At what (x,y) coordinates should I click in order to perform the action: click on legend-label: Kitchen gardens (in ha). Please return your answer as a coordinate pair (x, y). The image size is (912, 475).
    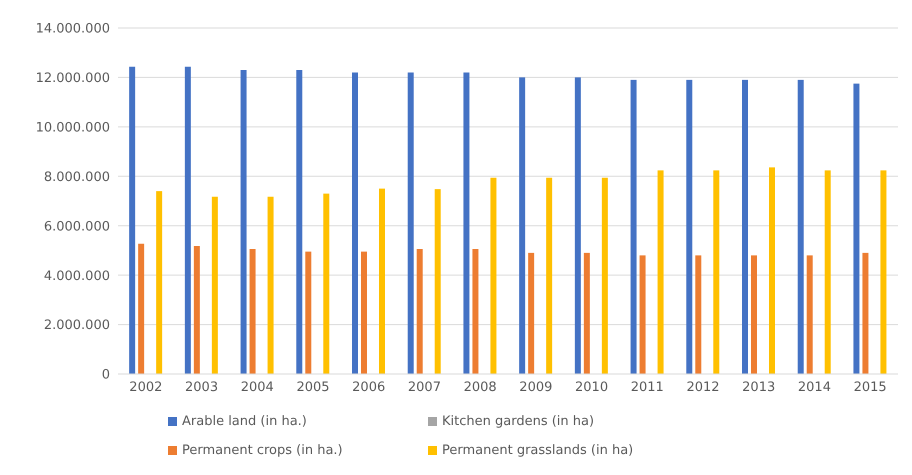
    Looking at the image, I should click on (518, 421).